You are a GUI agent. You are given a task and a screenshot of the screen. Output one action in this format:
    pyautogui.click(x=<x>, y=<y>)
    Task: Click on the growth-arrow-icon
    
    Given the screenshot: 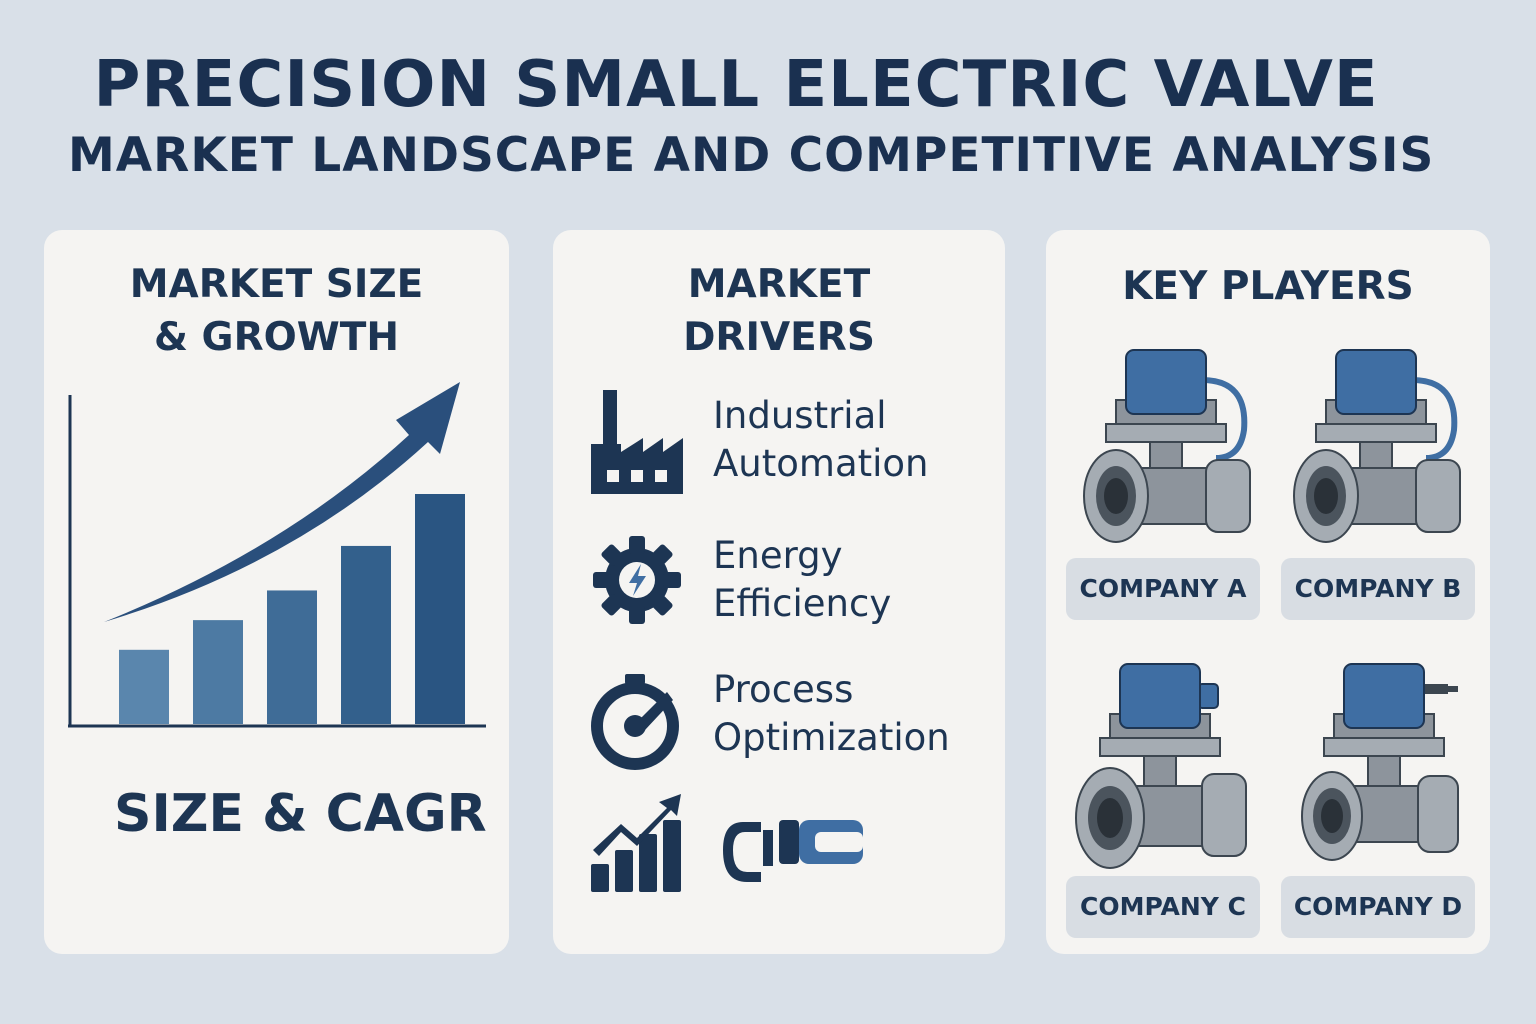 What is the action you would take?
    pyautogui.click(x=282, y=502)
    